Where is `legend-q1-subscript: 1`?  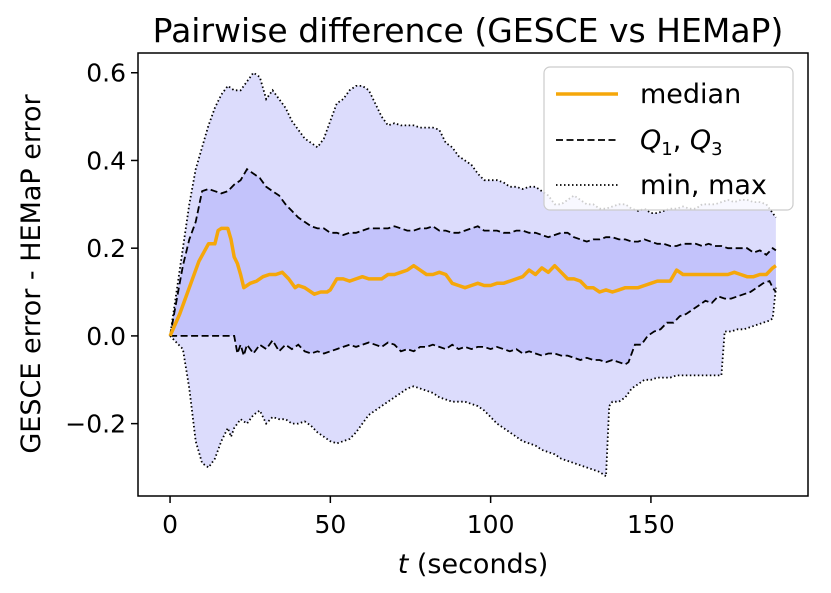 legend-q1-subscript: 1 is located at coordinates (666, 149).